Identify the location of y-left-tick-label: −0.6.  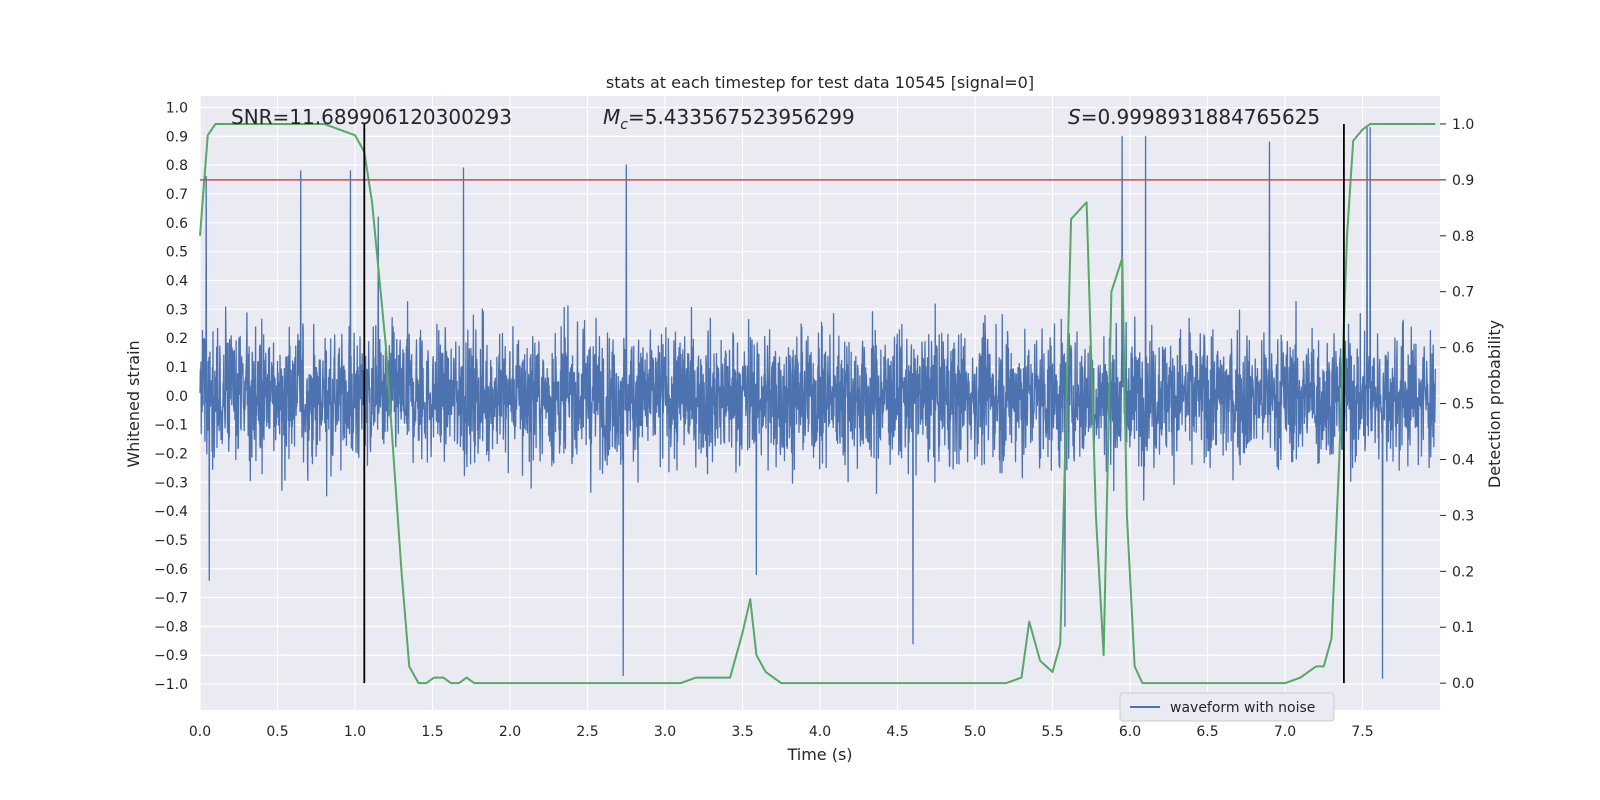
(171, 570).